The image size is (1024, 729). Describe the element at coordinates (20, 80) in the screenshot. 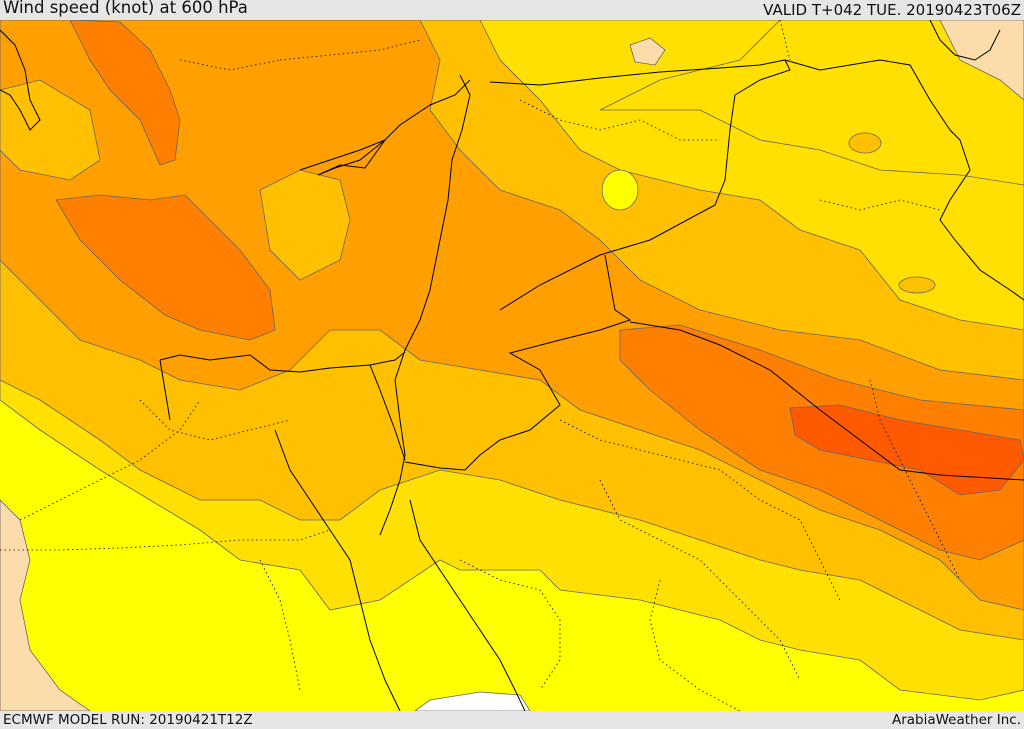

I see `coastline-aegean` at that location.